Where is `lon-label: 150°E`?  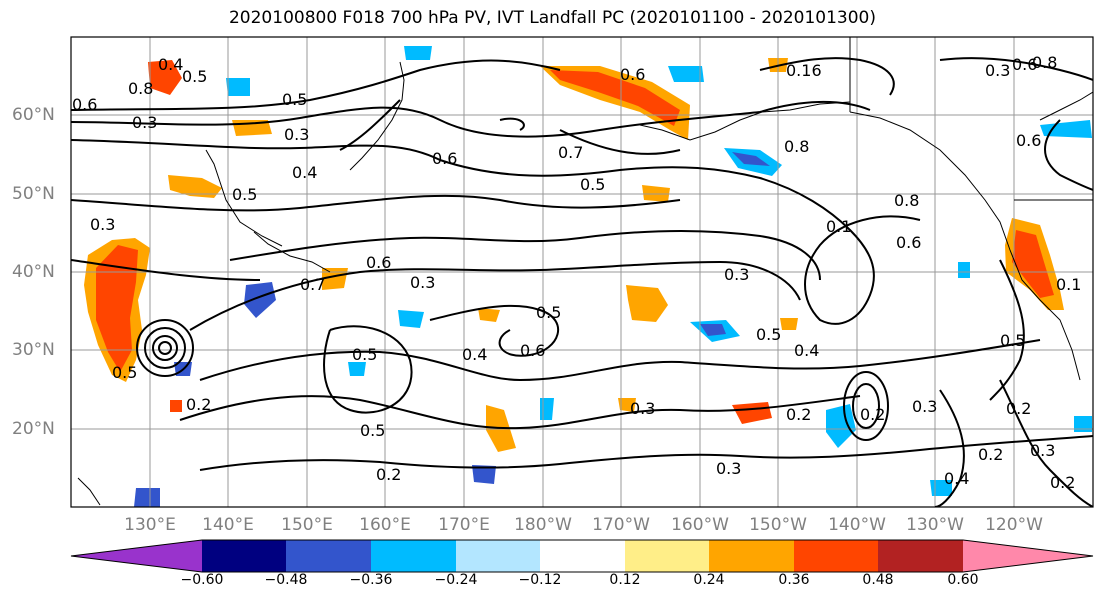 lon-label: 150°E is located at coordinates (307, 525).